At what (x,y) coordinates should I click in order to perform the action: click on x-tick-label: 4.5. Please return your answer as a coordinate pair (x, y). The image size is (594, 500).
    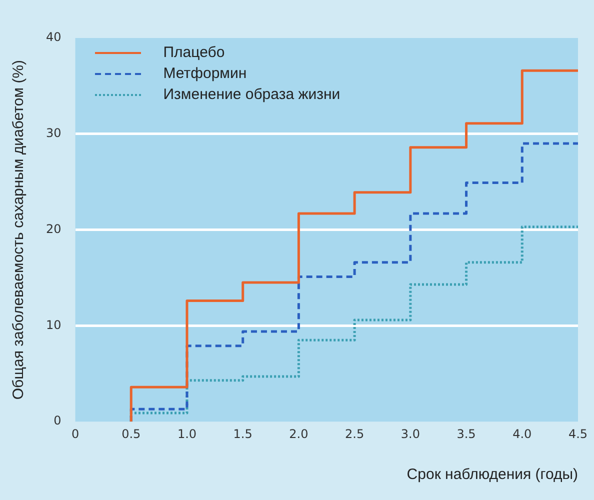
    Looking at the image, I should click on (578, 433).